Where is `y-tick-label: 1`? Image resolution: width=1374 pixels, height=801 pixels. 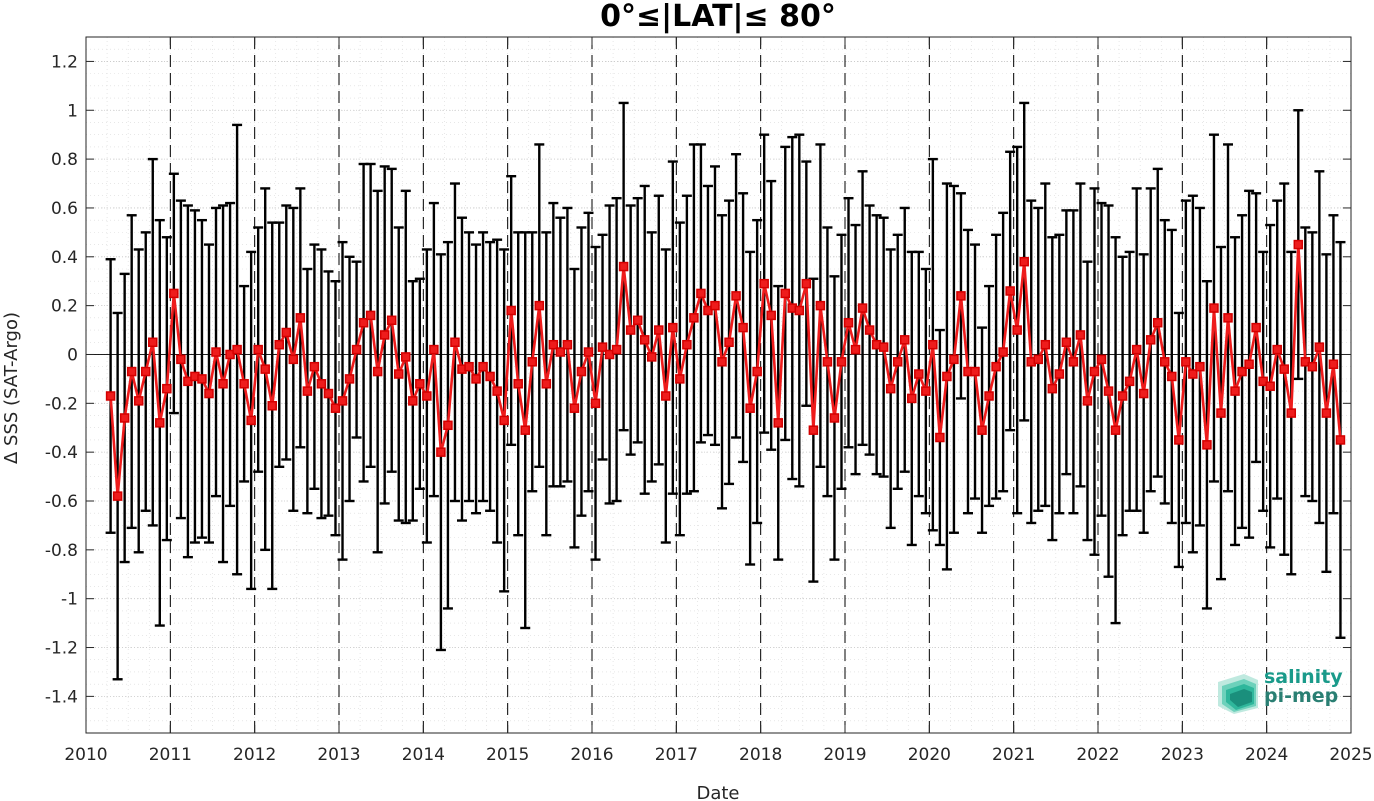
y-tick-label: 1 is located at coordinates (72, 111).